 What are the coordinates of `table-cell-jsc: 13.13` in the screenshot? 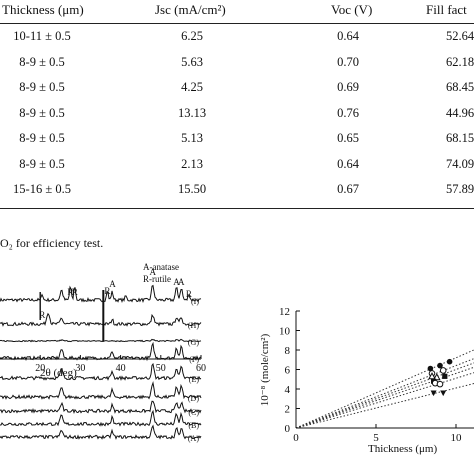 It's located at (192, 112).